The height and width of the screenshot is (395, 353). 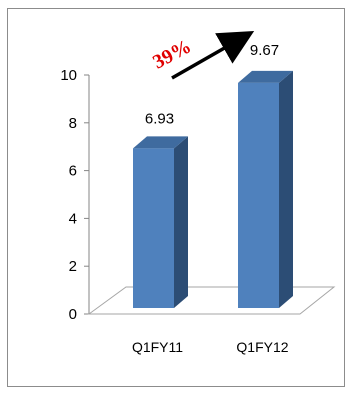 I want to click on growth-arrow, so click(x=213, y=55).